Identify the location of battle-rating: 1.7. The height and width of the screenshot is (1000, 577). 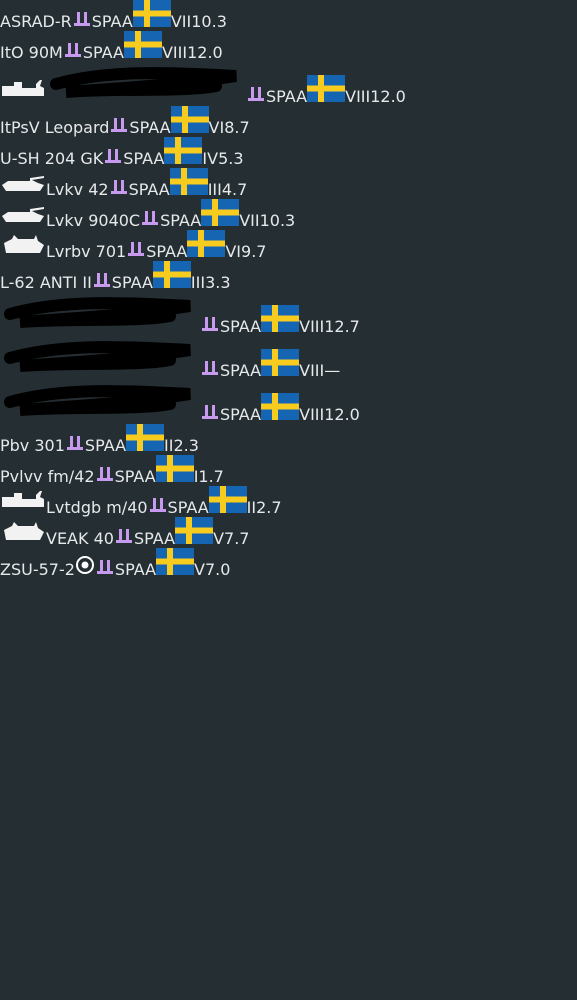
(211, 476).